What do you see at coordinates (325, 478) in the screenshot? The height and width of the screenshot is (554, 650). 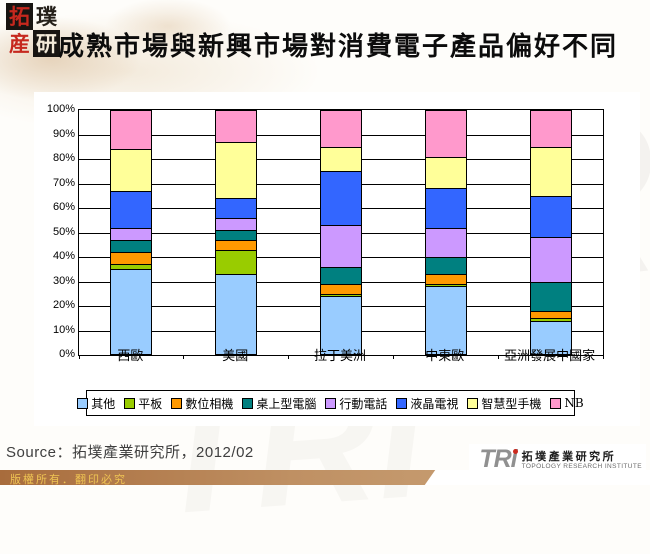 I see `copyright-bar: 版權所有．翻印必究` at bounding box center [325, 478].